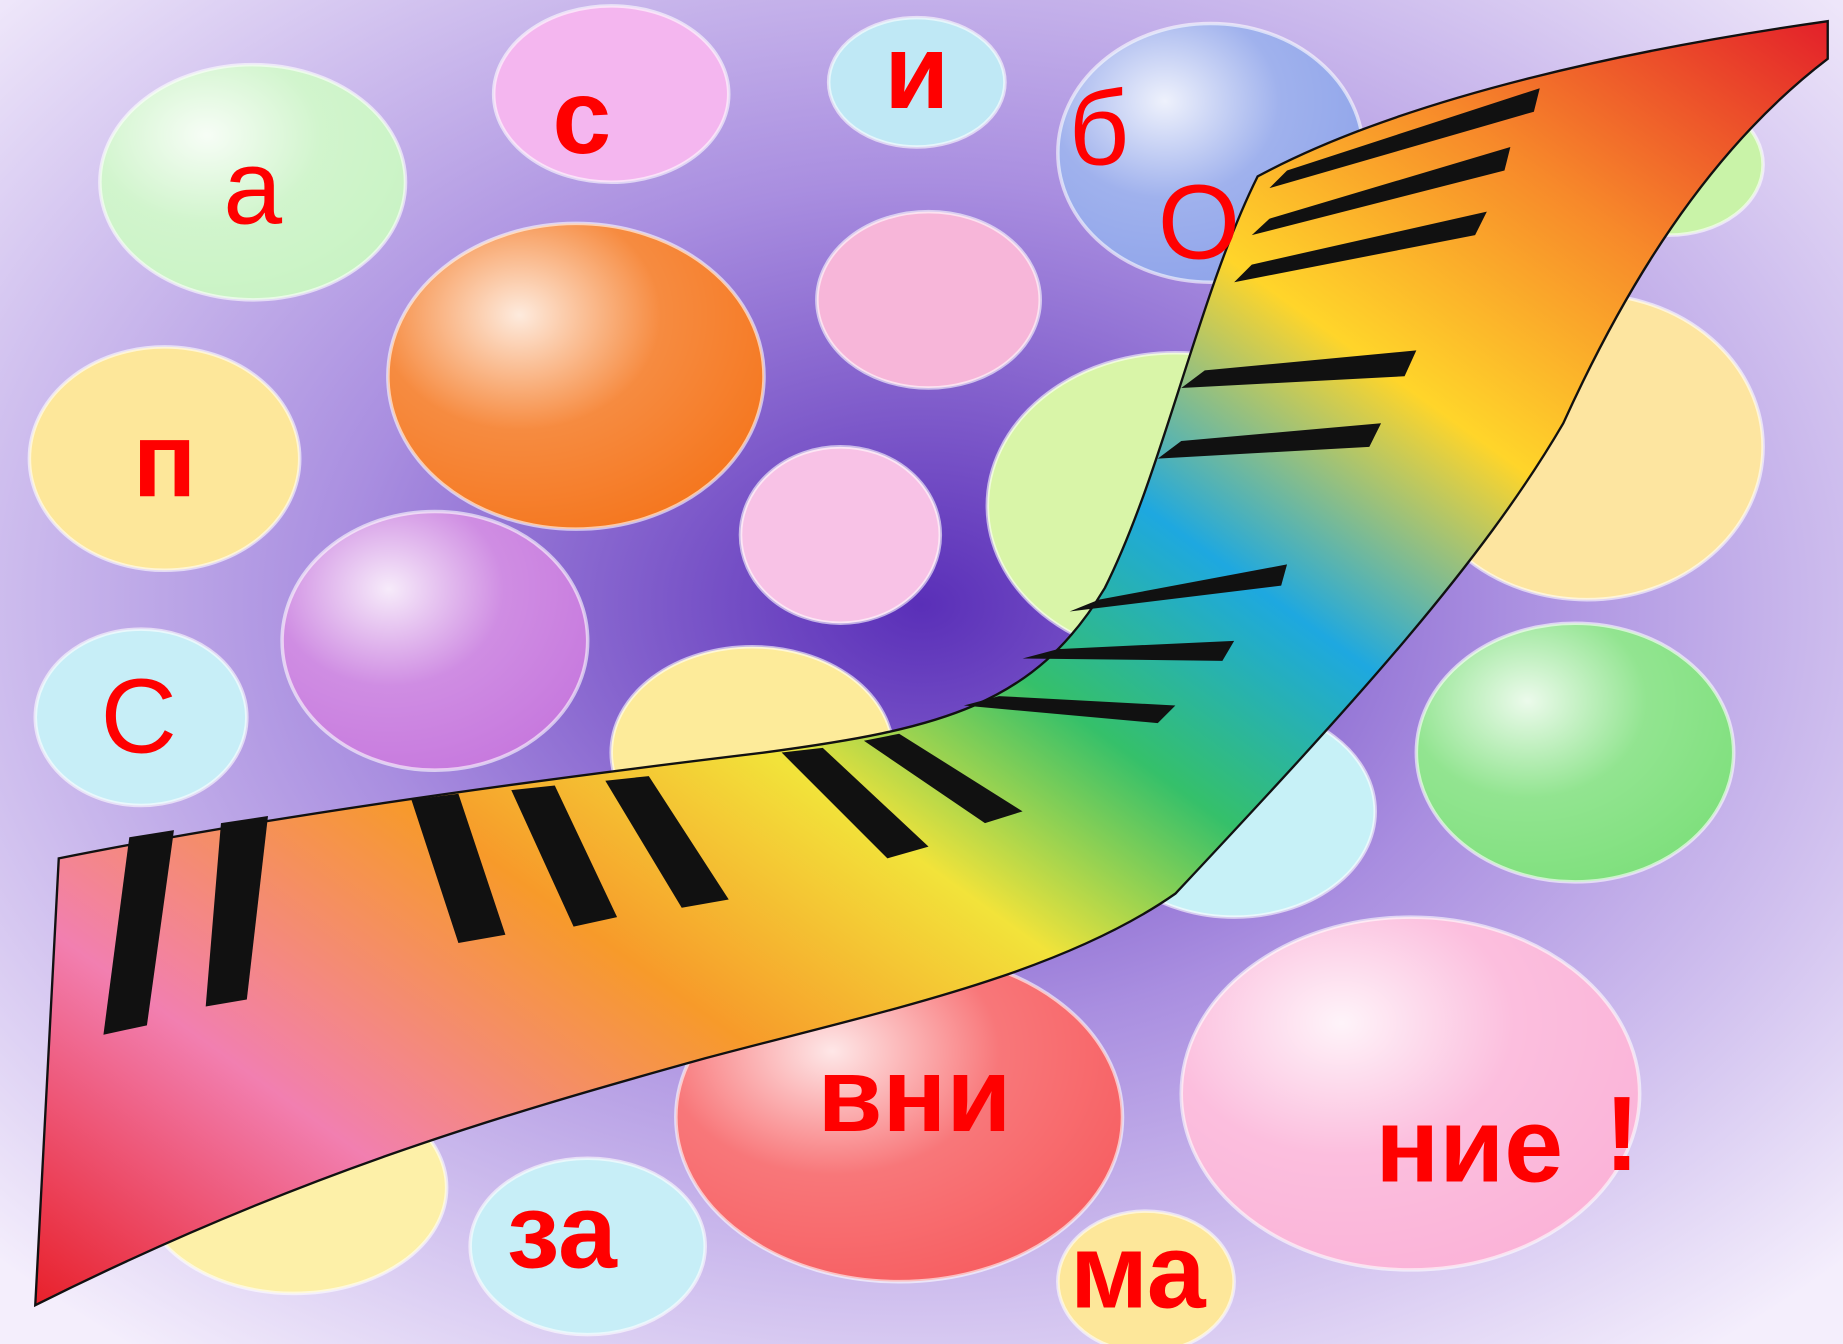  What do you see at coordinates (916, 72) in the screenshot?
I see `letter: и` at bounding box center [916, 72].